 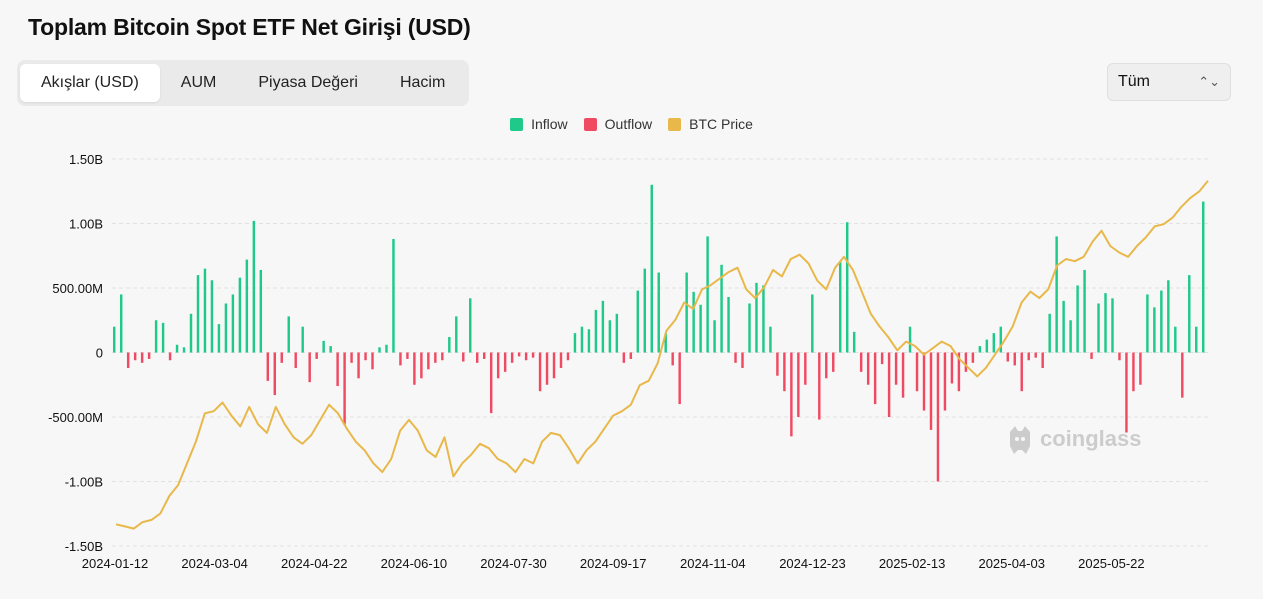 What do you see at coordinates (115, 563) in the screenshot?
I see `x-tick-label: 2024-01-12` at bounding box center [115, 563].